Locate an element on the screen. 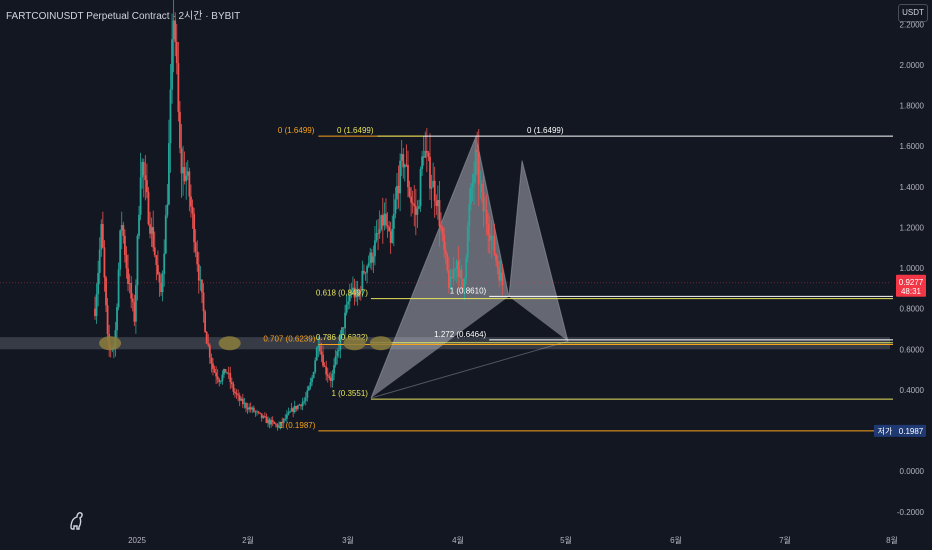 This screenshot has height=550, width=932. x-tick-label: 5월 is located at coordinates (566, 540).